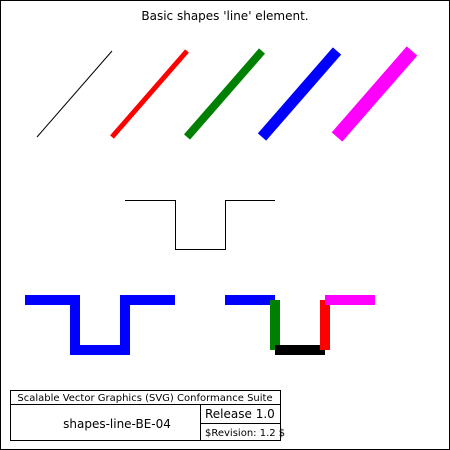 The width and height of the screenshot is (450, 450). Describe the element at coordinates (240, 414) in the screenshot. I see `release-label: Release 1.0` at that location.